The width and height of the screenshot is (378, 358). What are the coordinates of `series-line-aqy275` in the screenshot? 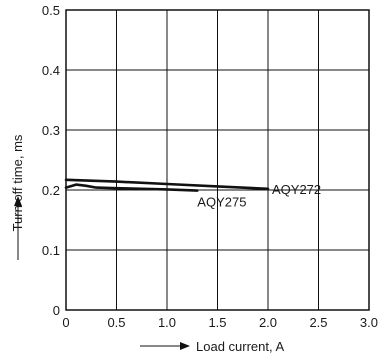 It's located at (131, 187).